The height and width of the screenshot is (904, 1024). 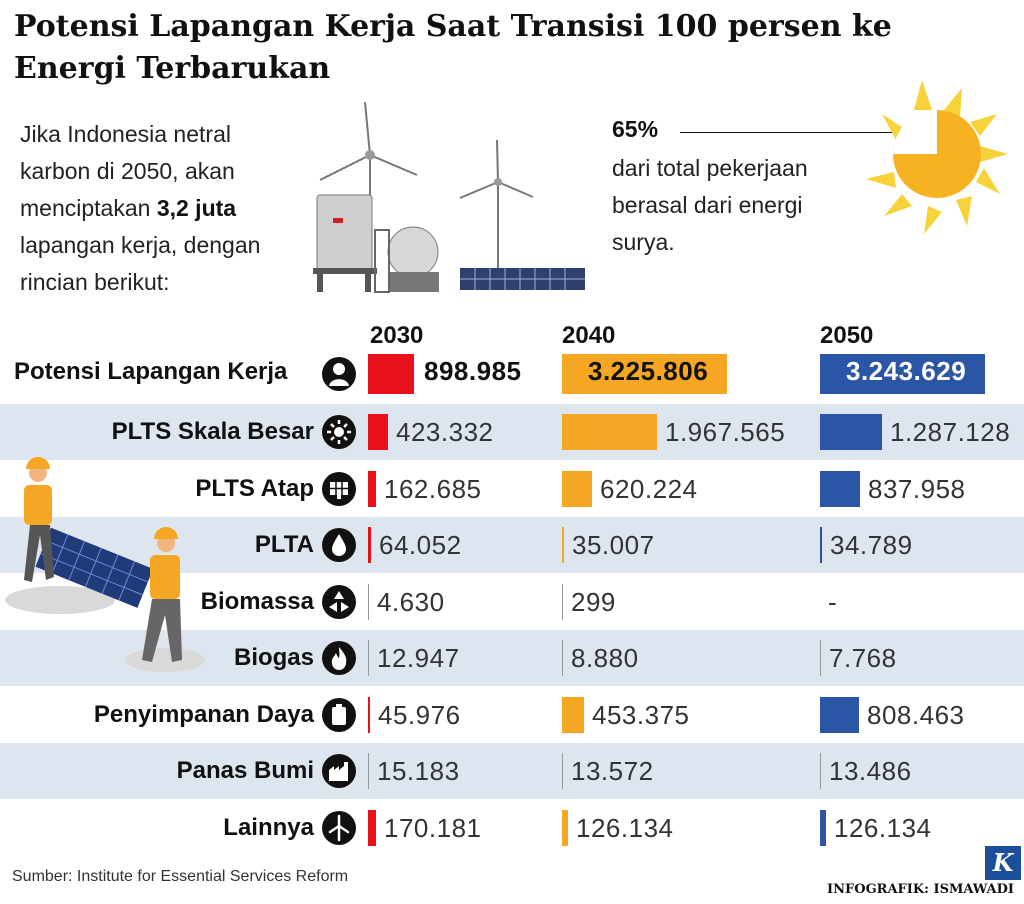 I want to click on table-row: Panas Bumi 15.183 13.572 13.486, so click(x=512, y=771).